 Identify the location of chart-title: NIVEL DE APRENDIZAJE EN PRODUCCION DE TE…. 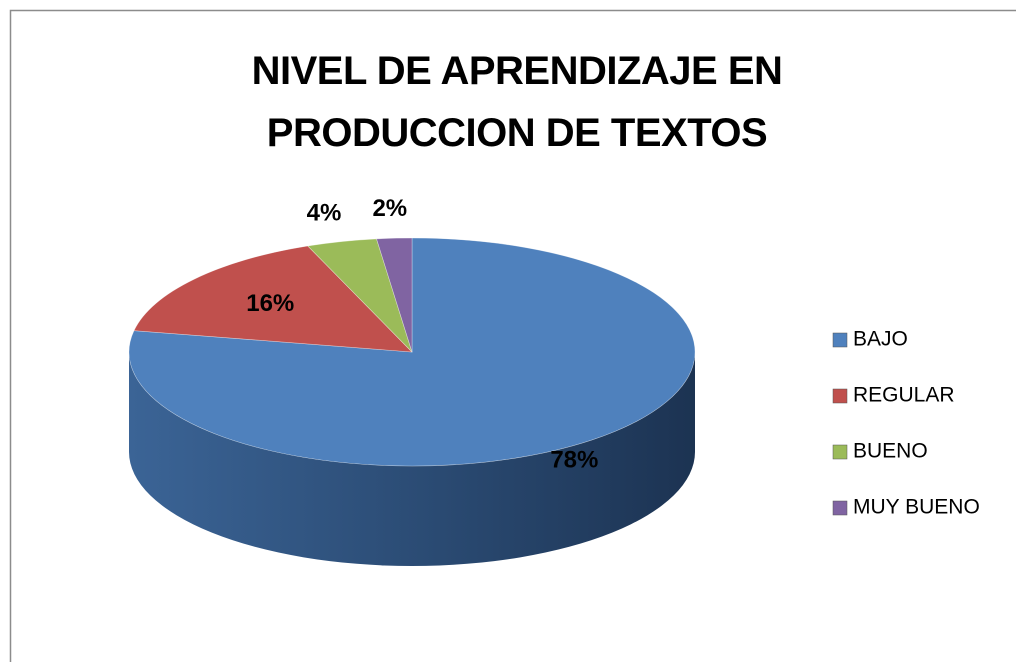
(517, 102).